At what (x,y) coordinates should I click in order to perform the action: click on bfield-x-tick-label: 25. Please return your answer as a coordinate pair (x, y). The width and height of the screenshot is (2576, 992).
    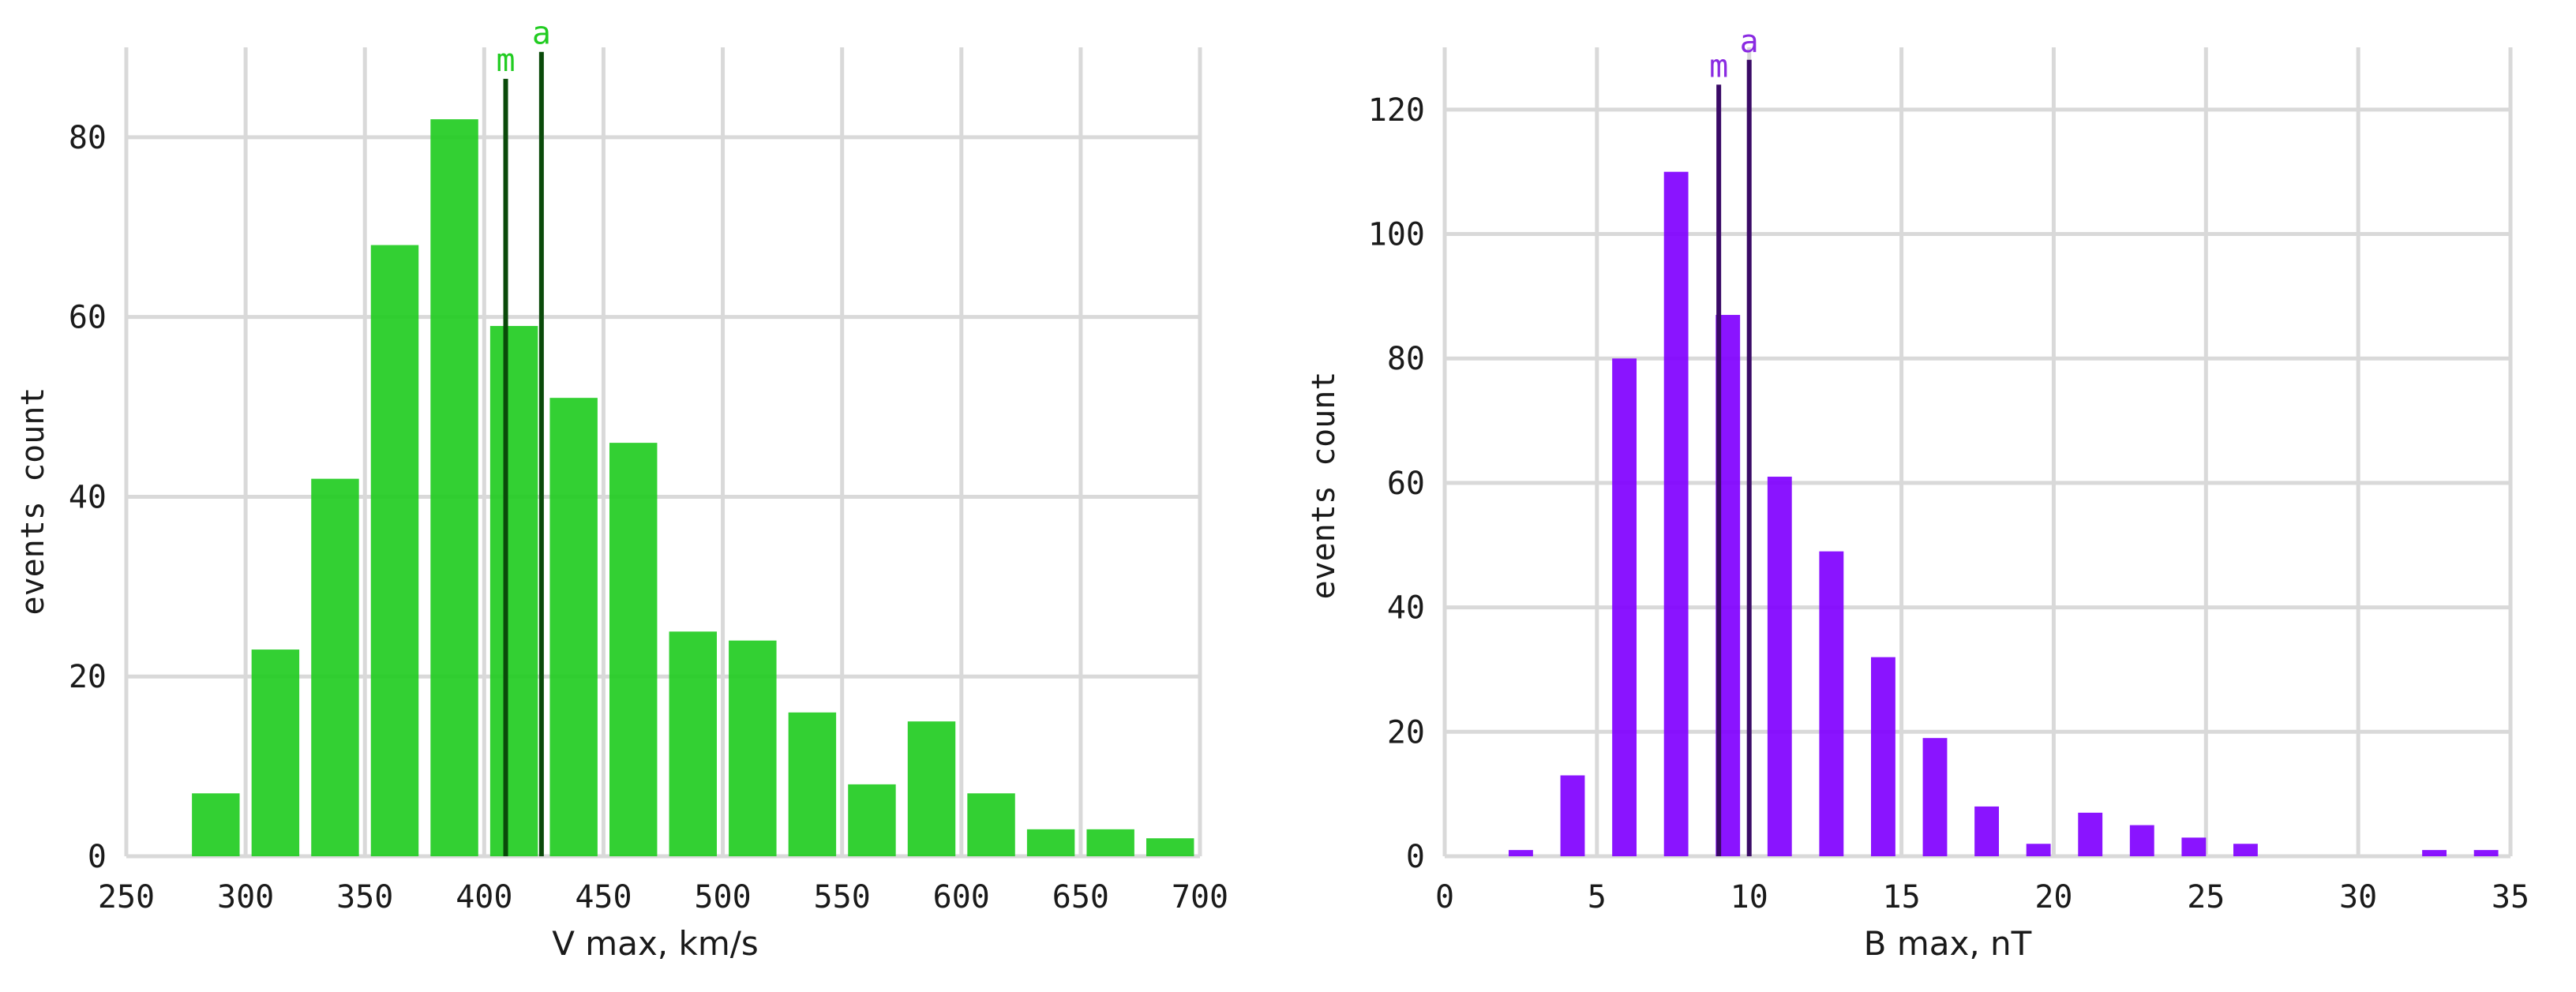
    Looking at the image, I should click on (2206, 897).